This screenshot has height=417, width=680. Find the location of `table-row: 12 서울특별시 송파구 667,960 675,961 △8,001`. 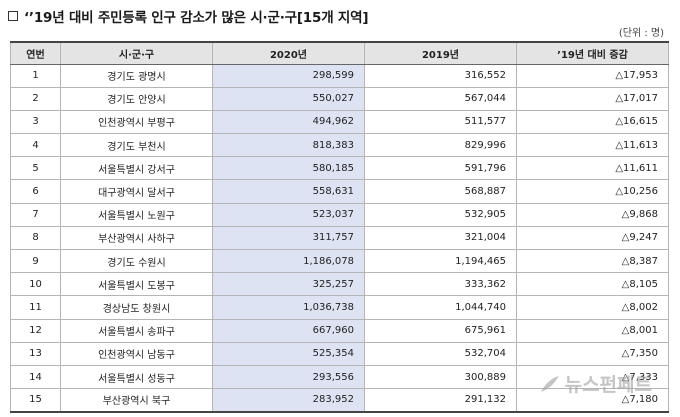

table-row: 12 서울특별시 송파구 667,960 675,961 △8,001 is located at coordinates (339, 330).